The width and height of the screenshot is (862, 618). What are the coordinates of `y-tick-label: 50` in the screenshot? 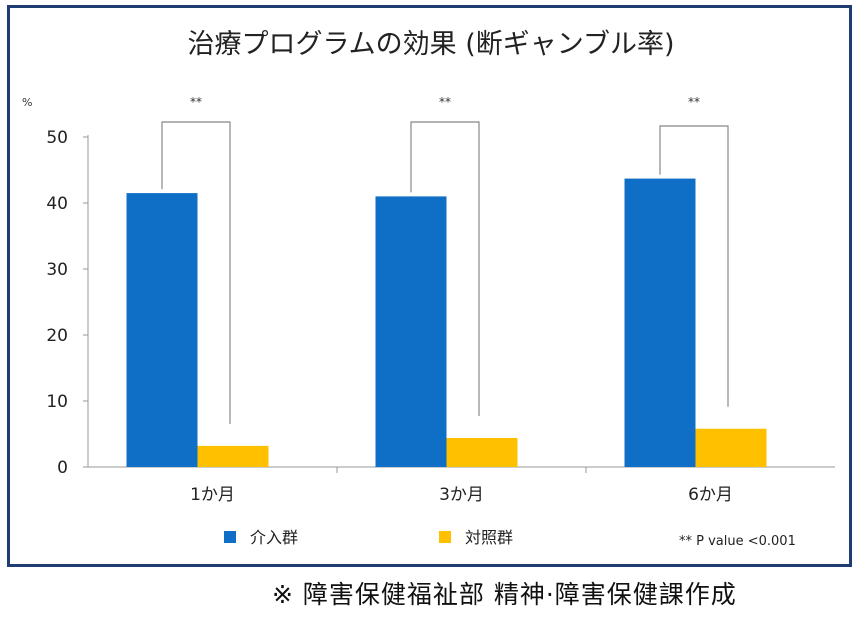 It's located at (57, 138).